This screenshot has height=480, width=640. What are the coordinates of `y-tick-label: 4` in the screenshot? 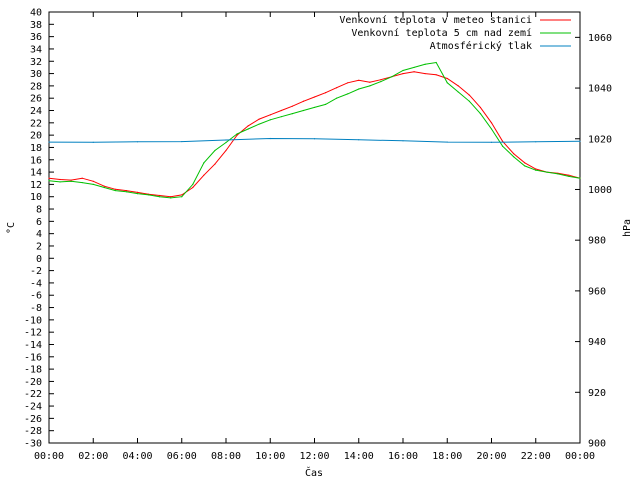 It's located at (39, 234).